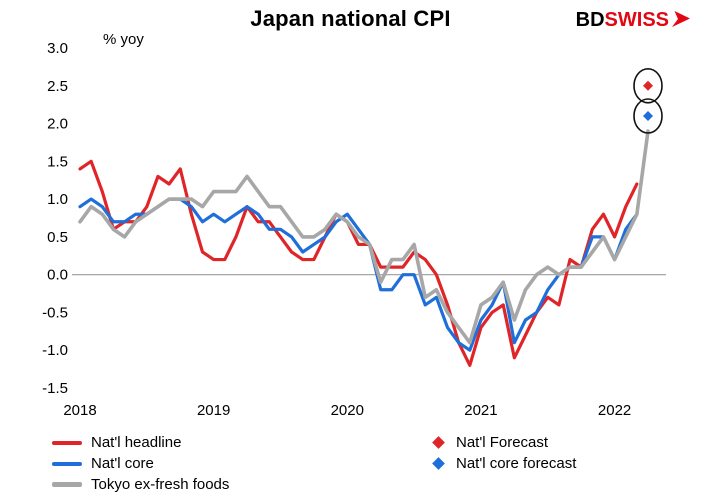  Describe the element at coordinates (241, 442) in the screenshot. I see `legend-item-natl-headline: Nat'l headline` at that location.